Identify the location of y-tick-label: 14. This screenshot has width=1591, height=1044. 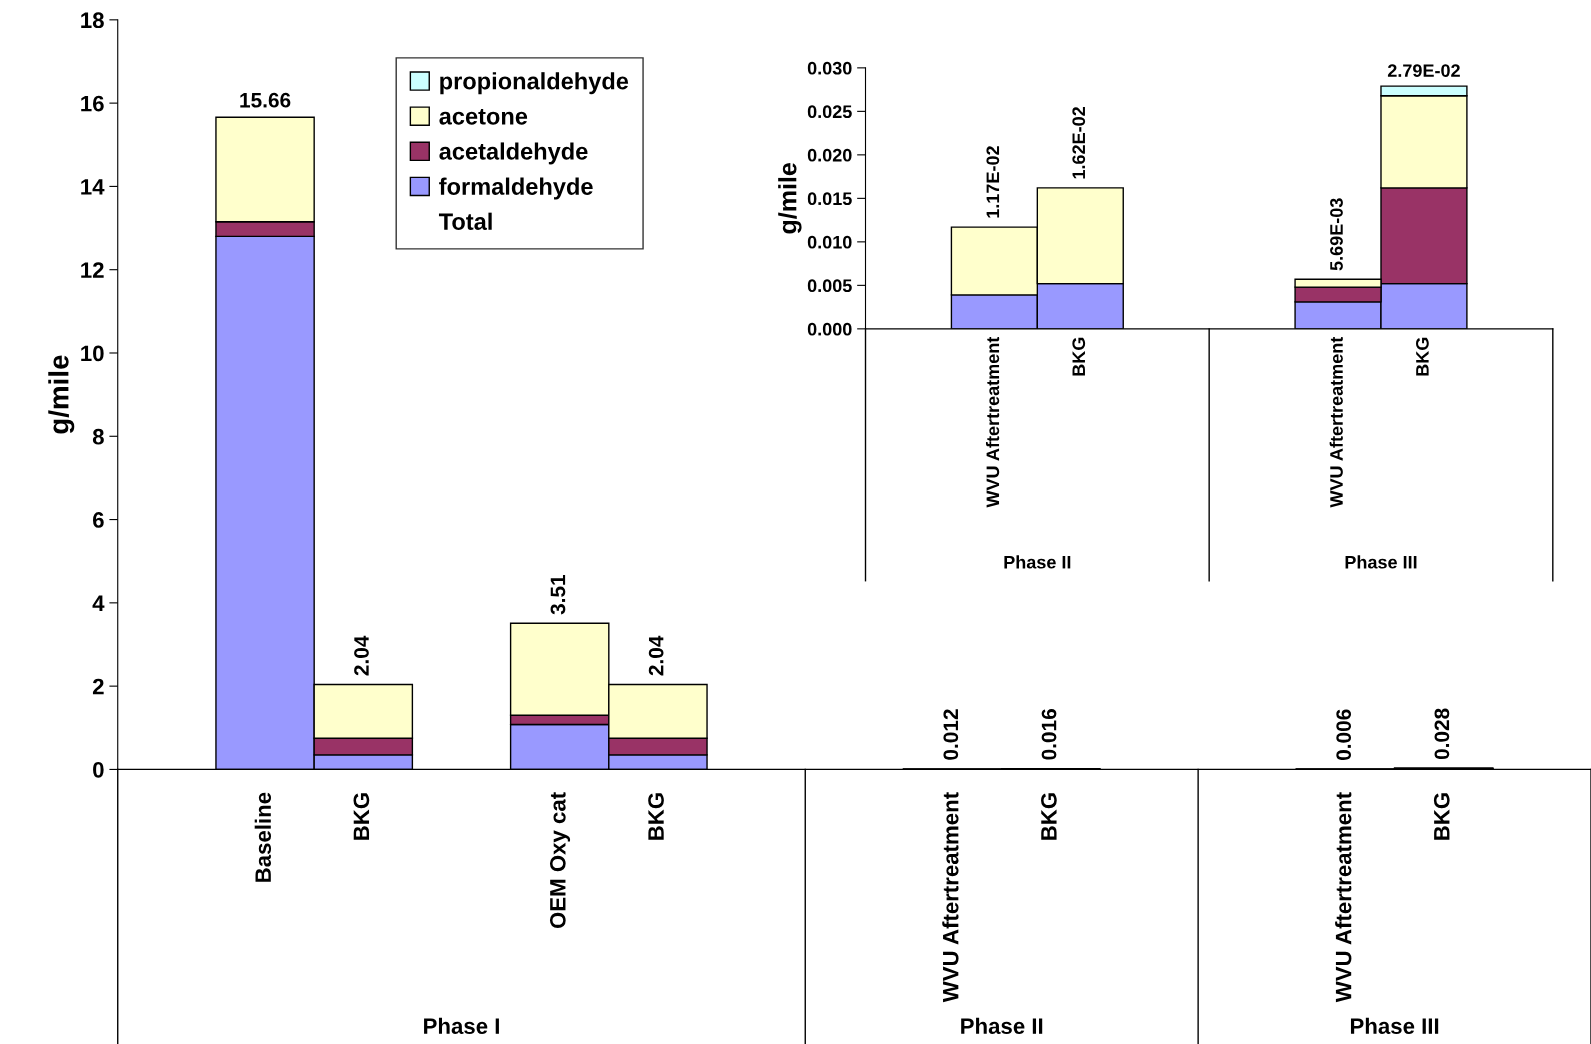
(93, 187).